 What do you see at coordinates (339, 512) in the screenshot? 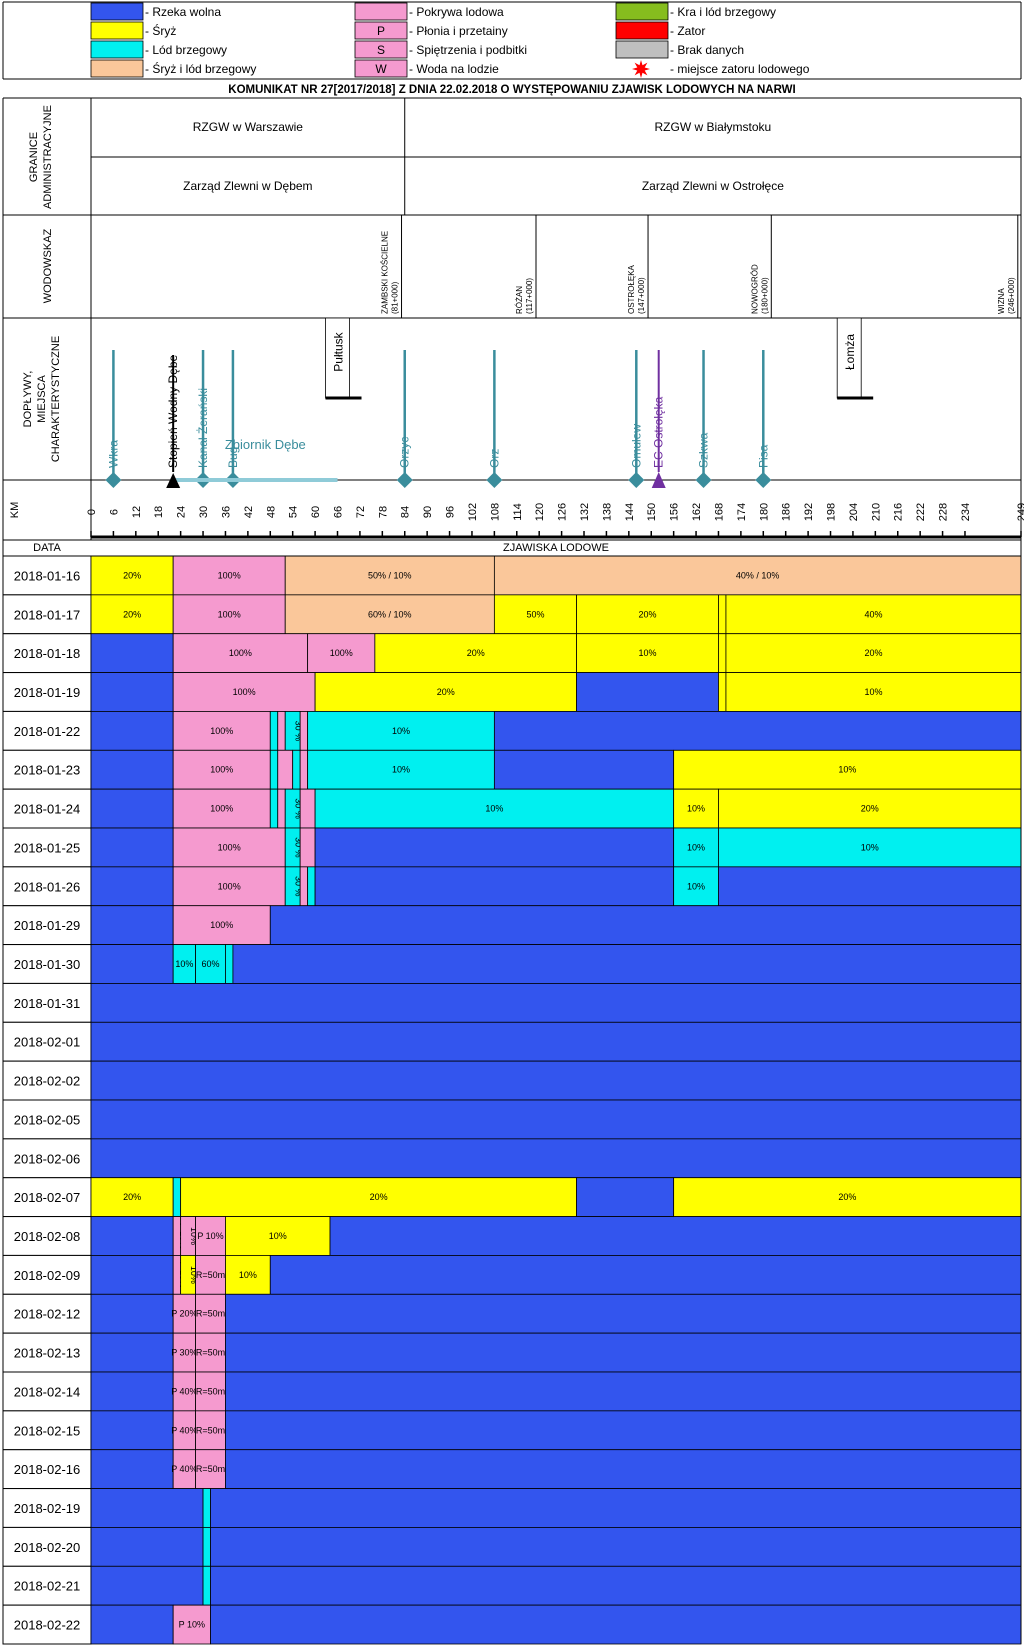
I see `km-tick-label: 66` at bounding box center [339, 512].